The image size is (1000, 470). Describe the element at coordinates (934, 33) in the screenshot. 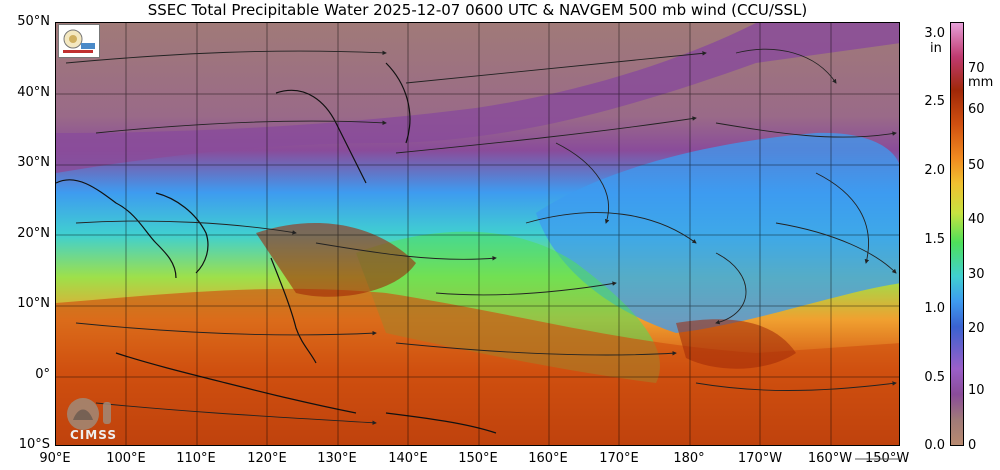

I see `colorbar-tick-in: 3.0` at that location.